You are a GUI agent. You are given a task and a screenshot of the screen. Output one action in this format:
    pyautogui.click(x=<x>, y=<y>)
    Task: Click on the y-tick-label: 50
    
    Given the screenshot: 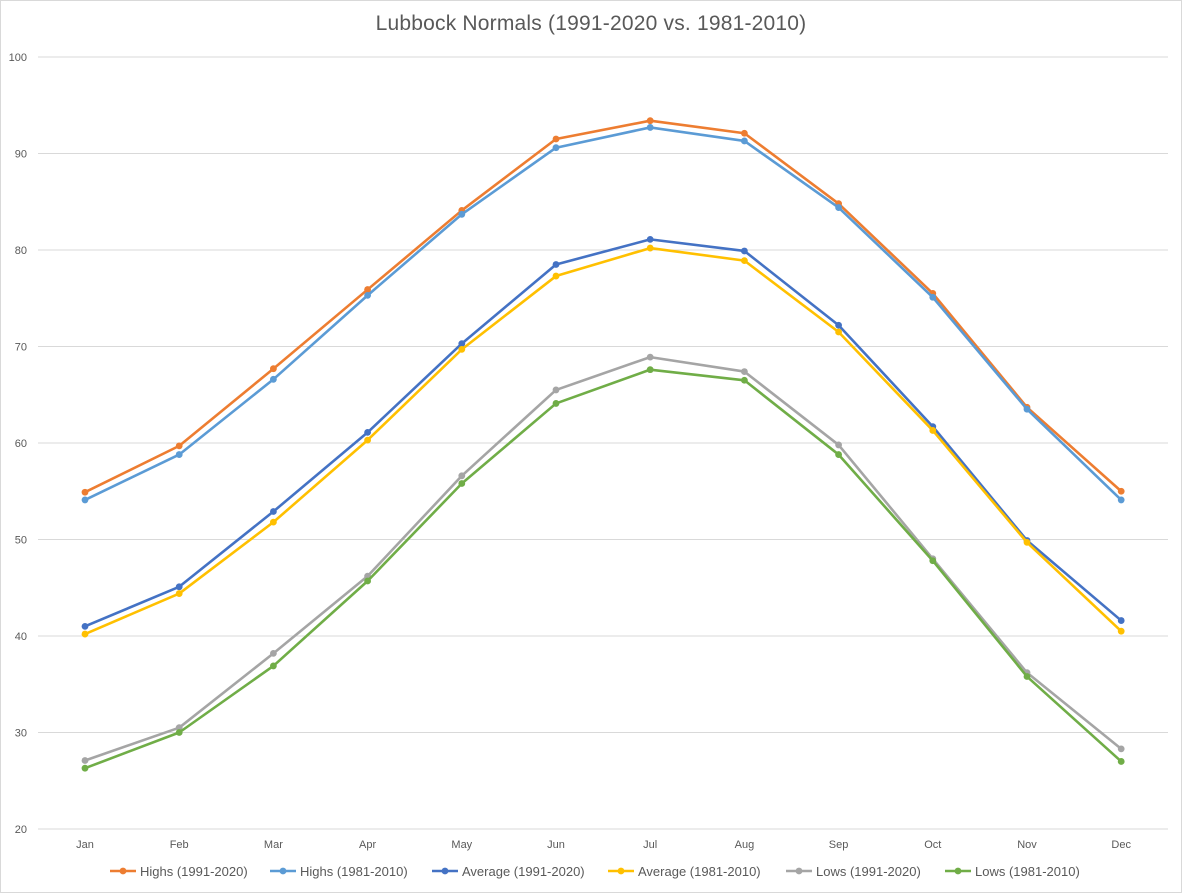 What is the action you would take?
    pyautogui.click(x=21, y=541)
    